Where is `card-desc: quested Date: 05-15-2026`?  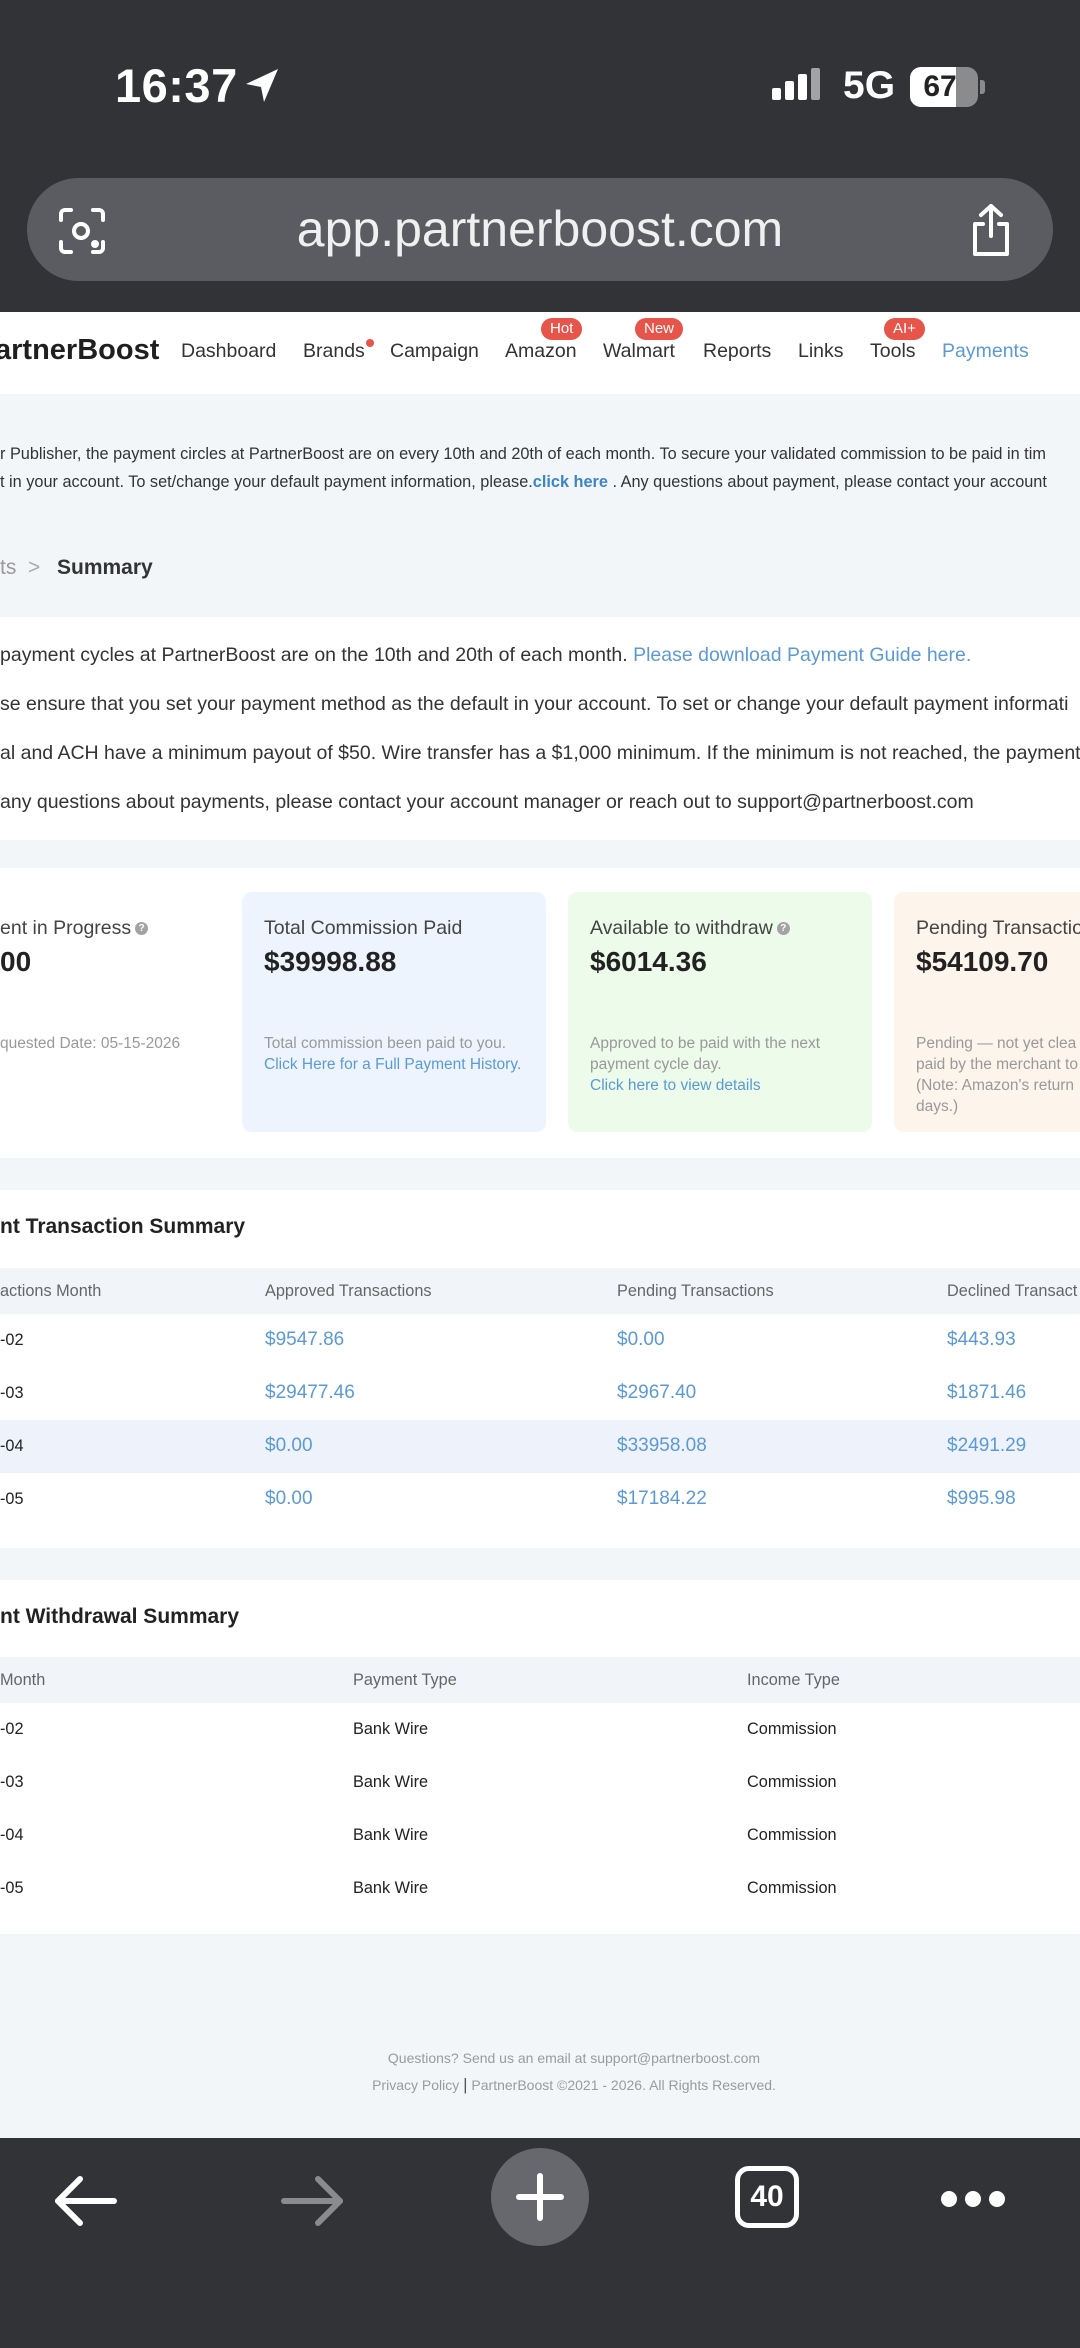
card-desc: quested Date: 05-15-2026 is located at coordinates (90, 1043).